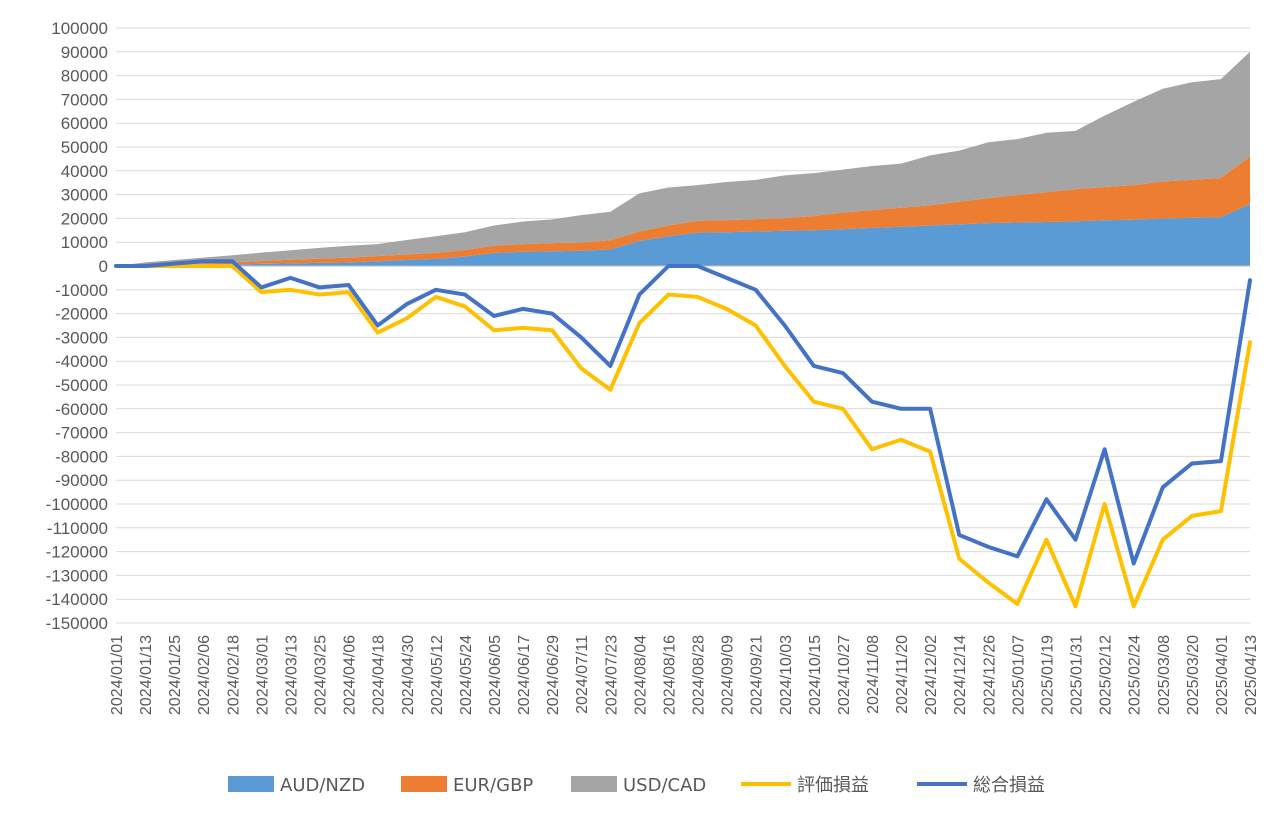 The width and height of the screenshot is (1280, 822). I want to click on x-tick-label: 2025/04/01, so click(1222, 675).